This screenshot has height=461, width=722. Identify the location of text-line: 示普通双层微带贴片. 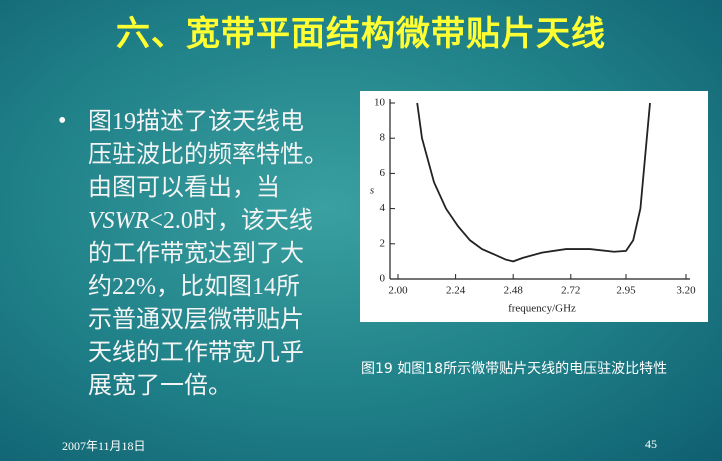
(196, 320).